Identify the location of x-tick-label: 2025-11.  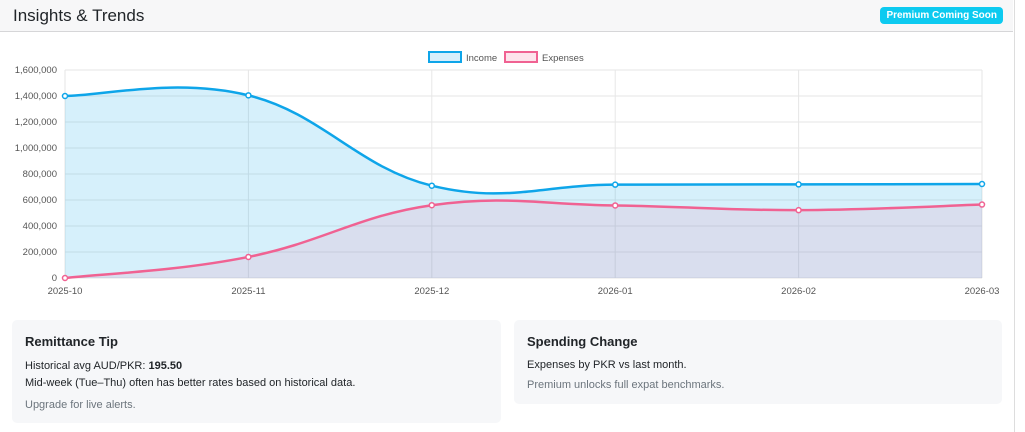
(248, 291).